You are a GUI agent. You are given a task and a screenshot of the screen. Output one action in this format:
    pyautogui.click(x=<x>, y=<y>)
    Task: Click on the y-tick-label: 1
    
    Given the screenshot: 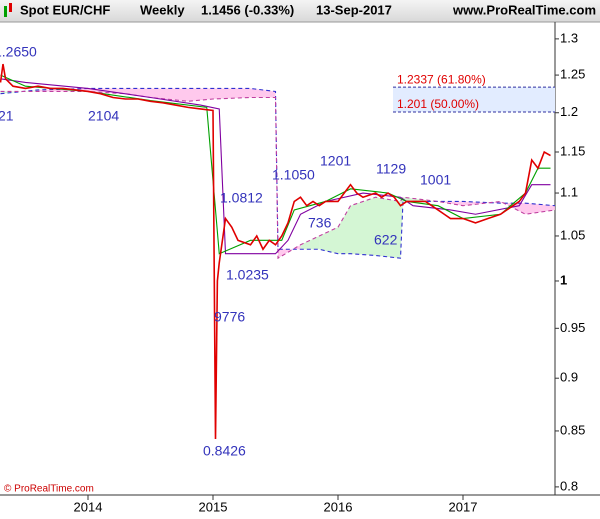 What is the action you would take?
    pyautogui.click(x=563, y=279)
    